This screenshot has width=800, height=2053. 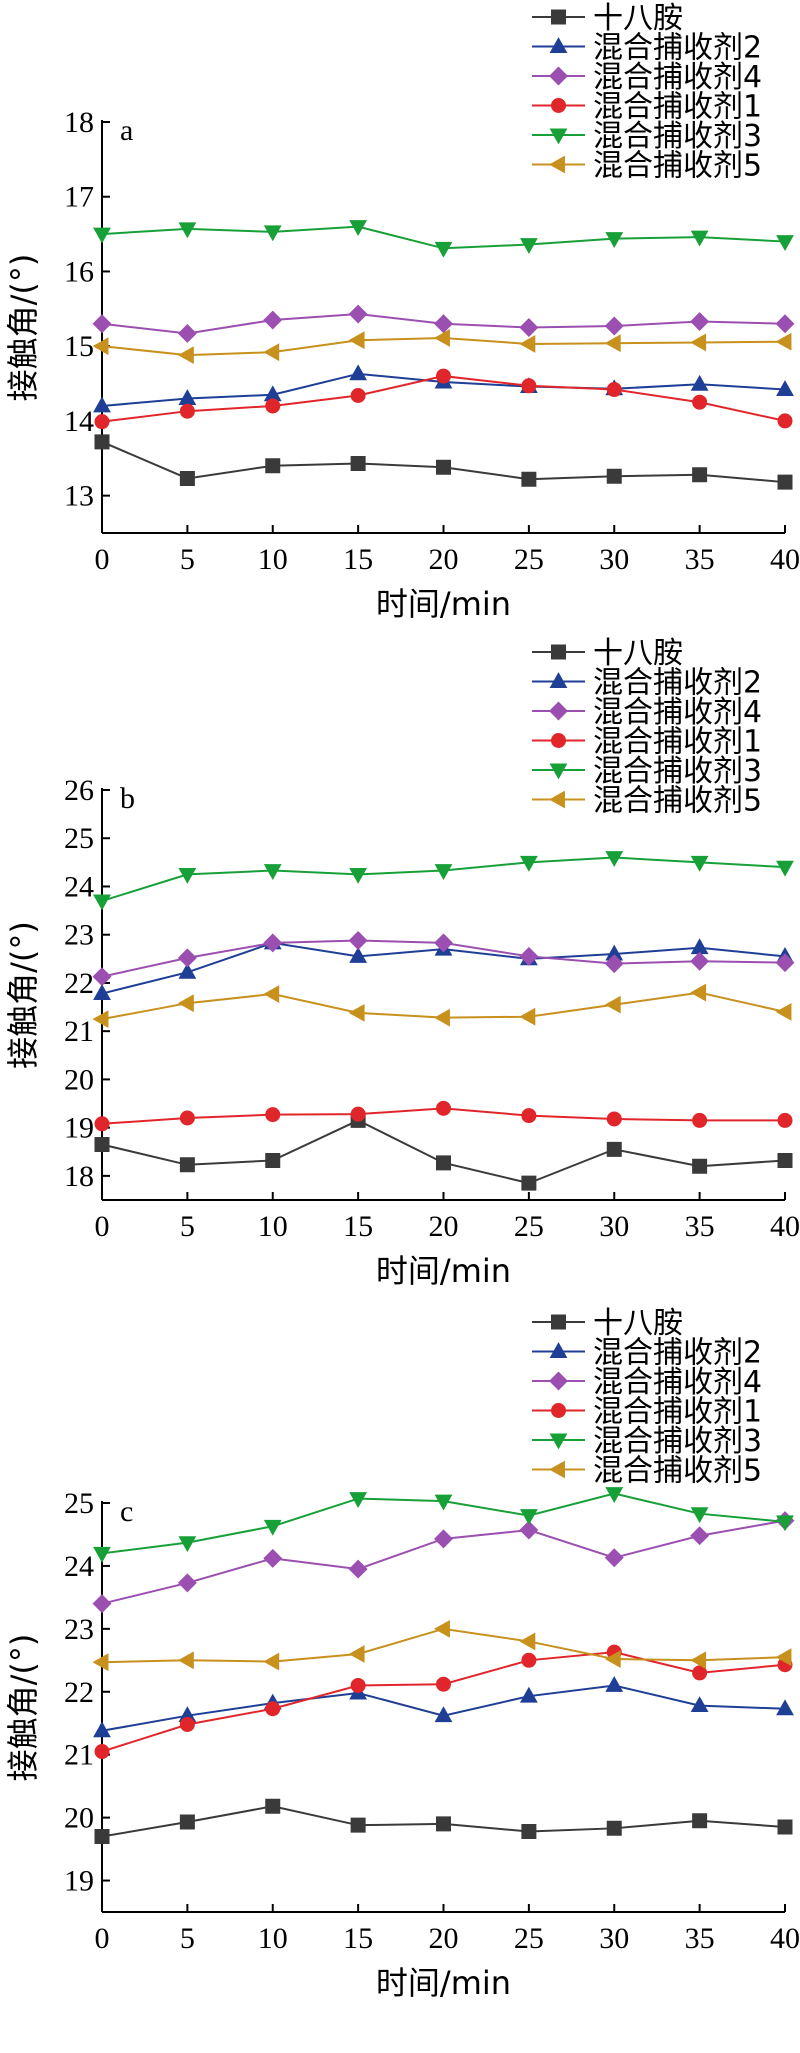 What do you see at coordinates (443, 1116) in the screenshot?
I see `series-4-b` at bounding box center [443, 1116].